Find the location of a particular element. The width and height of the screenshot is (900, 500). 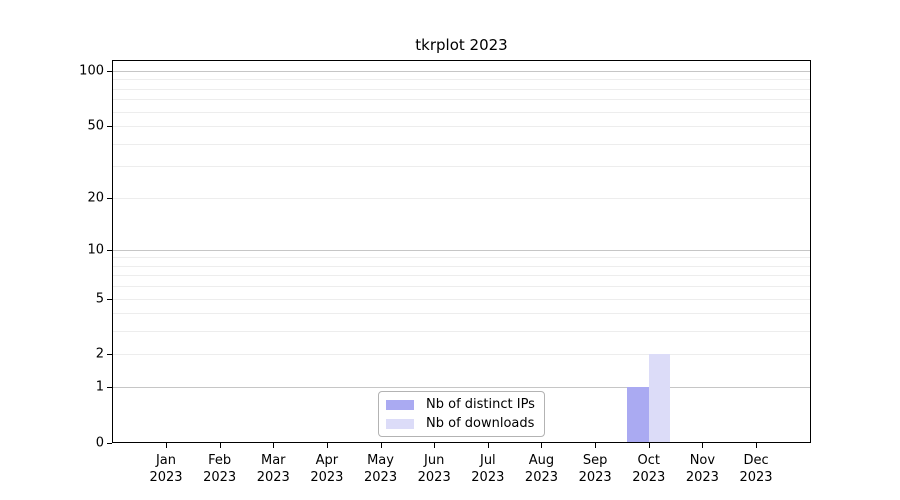

x-tick-month: Apr is located at coordinates (327, 460).